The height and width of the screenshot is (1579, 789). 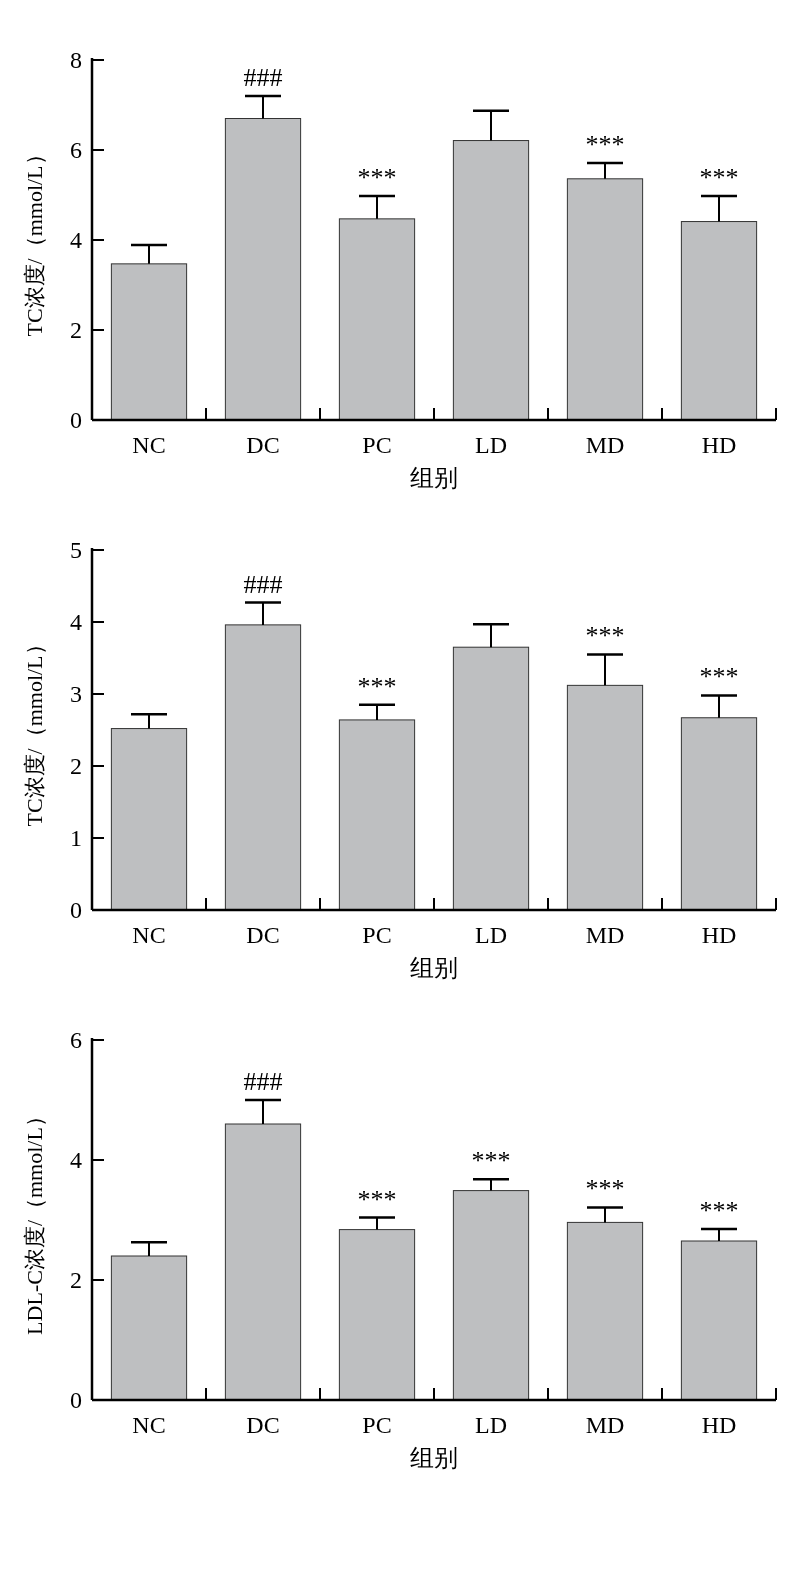 What do you see at coordinates (76, 838) in the screenshot?
I see `y-tick-label: 1` at bounding box center [76, 838].